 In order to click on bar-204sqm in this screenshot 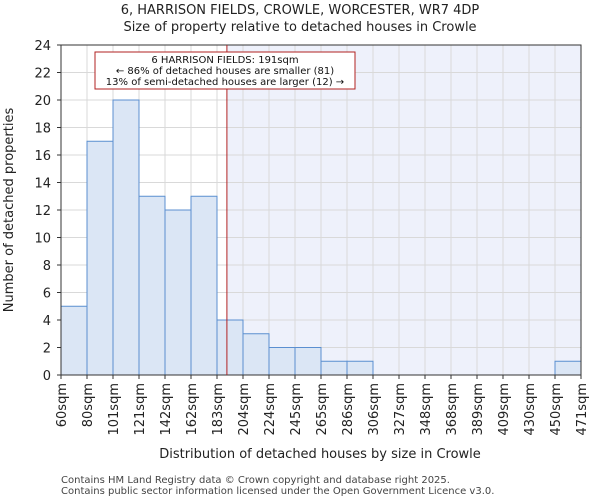, I will do `click(256, 354)`.